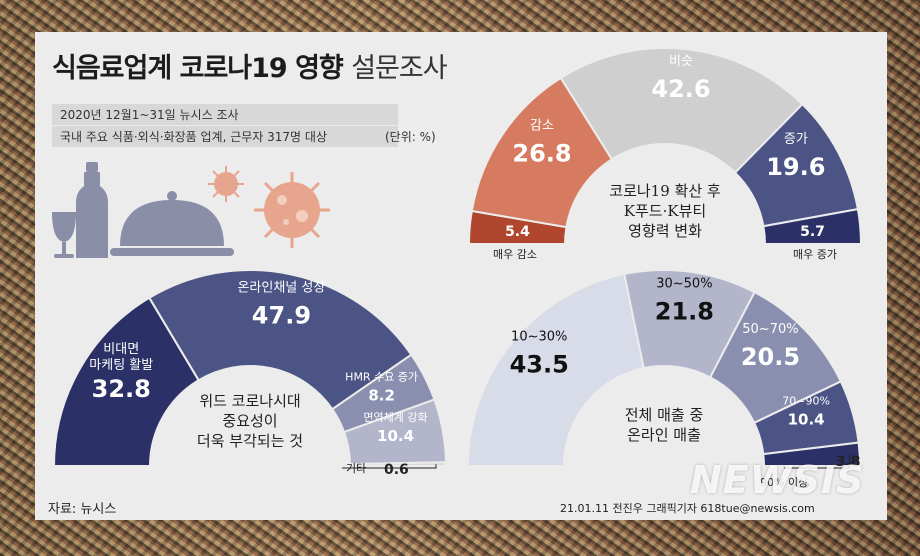  I want to click on center-text-line: 위드 코로나시대, so click(249, 401).